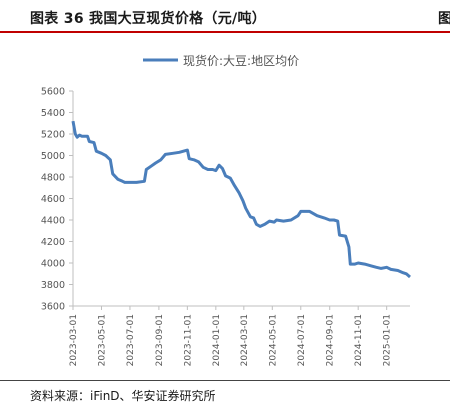 Image resolution: width=450 pixels, height=420 pixels. What do you see at coordinates (217, 340) in the screenshot?
I see `x-tick-label: 2024-01-01` at bounding box center [217, 340].